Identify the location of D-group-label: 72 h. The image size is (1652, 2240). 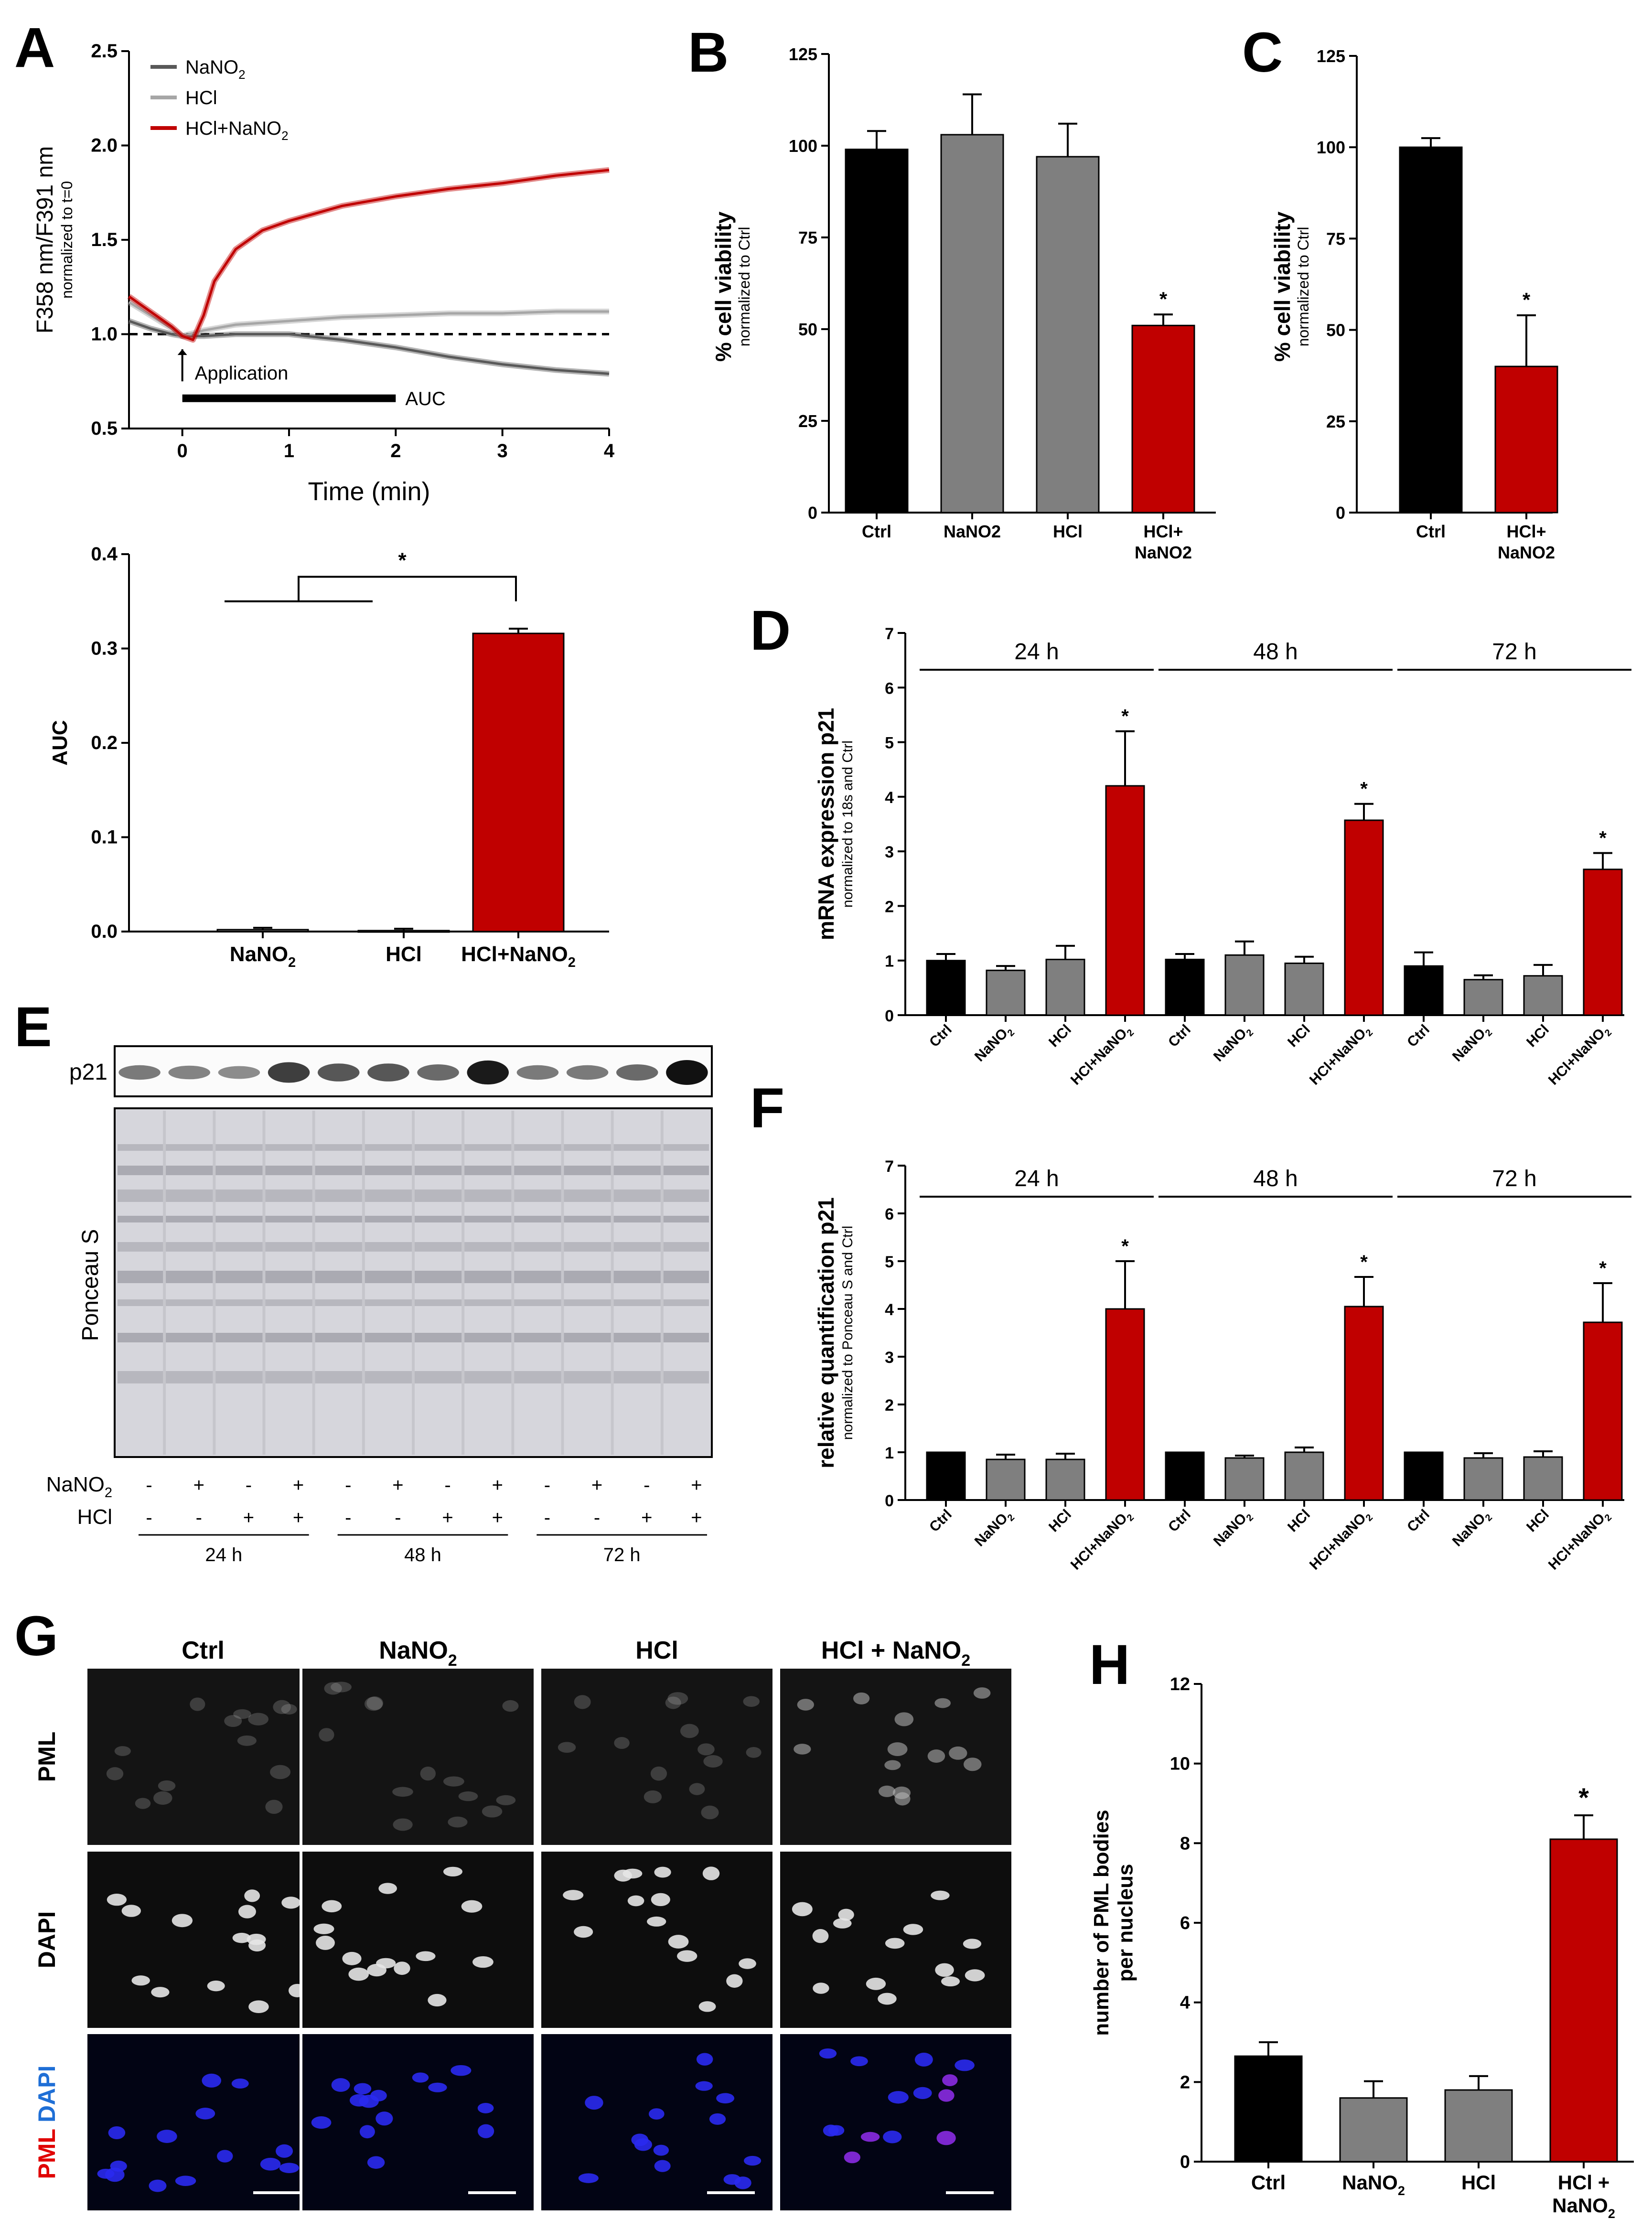
(1514, 651).